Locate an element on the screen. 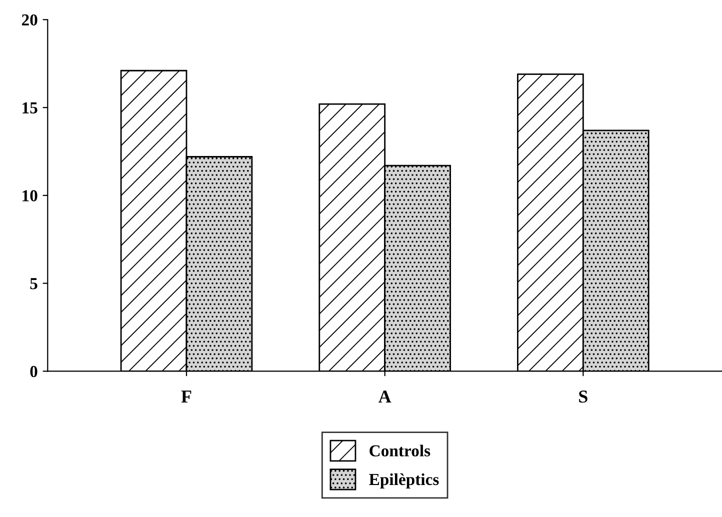  y-tick-label: 20 is located at coordinates (30, 20).